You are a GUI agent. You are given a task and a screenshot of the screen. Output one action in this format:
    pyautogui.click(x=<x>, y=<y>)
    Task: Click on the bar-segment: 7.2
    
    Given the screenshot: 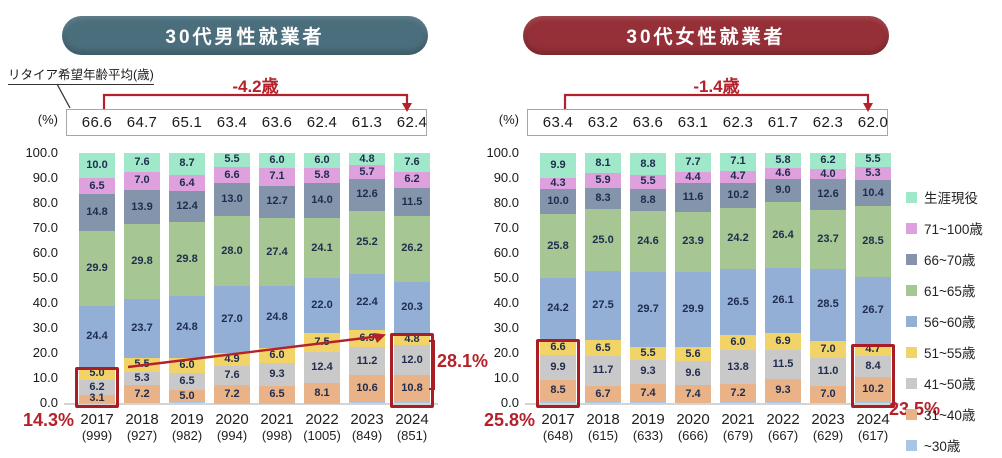 What is the action you would take?
    pyautogui.click(x=232, y=393)
    